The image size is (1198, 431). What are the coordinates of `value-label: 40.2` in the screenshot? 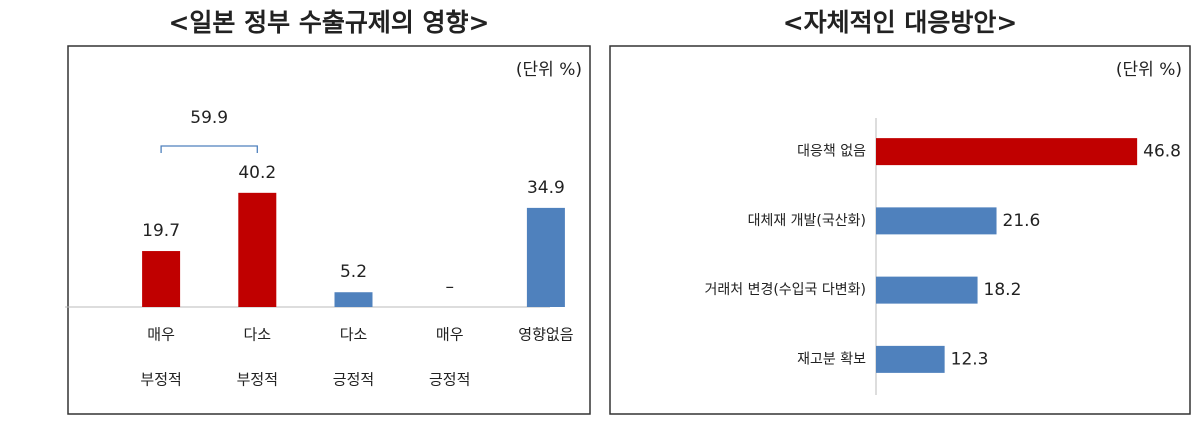 It's located at (257, 173).